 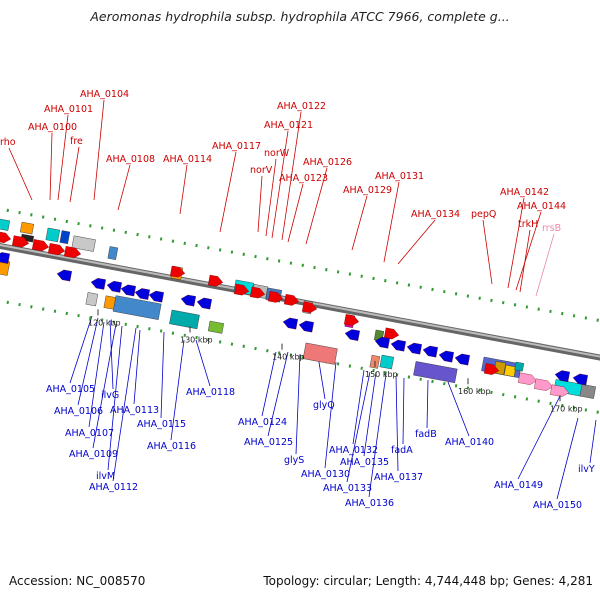 What do you see at coordinates (586, 469) in the screenshot?
I see `gene-label: ilvY` at bounding box center [586, 469].